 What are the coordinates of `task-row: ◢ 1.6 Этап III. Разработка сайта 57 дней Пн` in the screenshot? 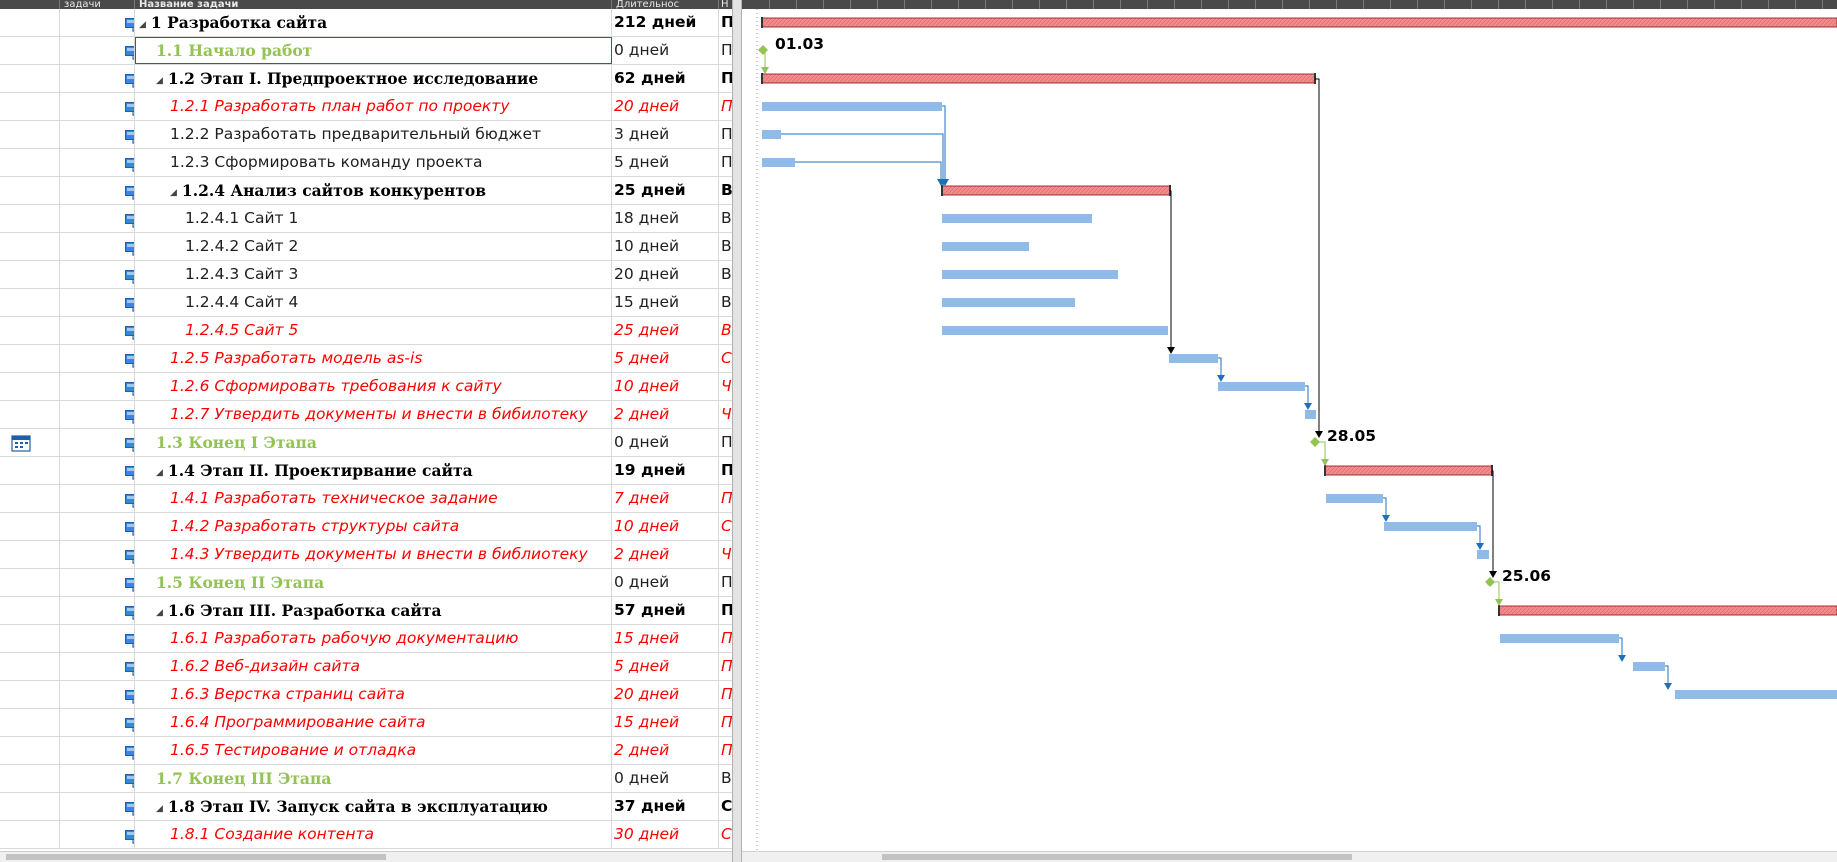 It's located at (366, 611).